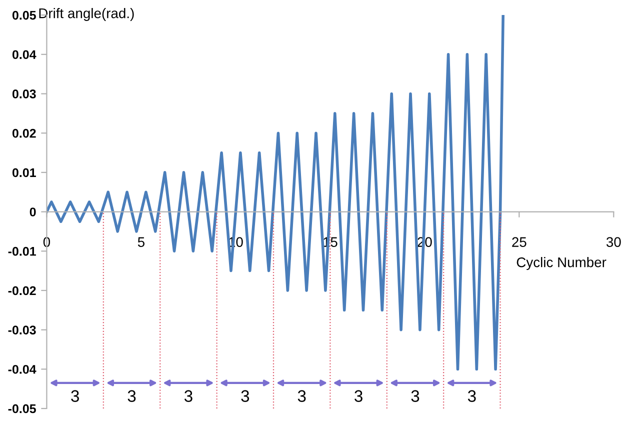  What do you see at coordinates (24, 173) in the screenshot?
I see `y-tick-label: 0.01` at bounding box center [24, 173].